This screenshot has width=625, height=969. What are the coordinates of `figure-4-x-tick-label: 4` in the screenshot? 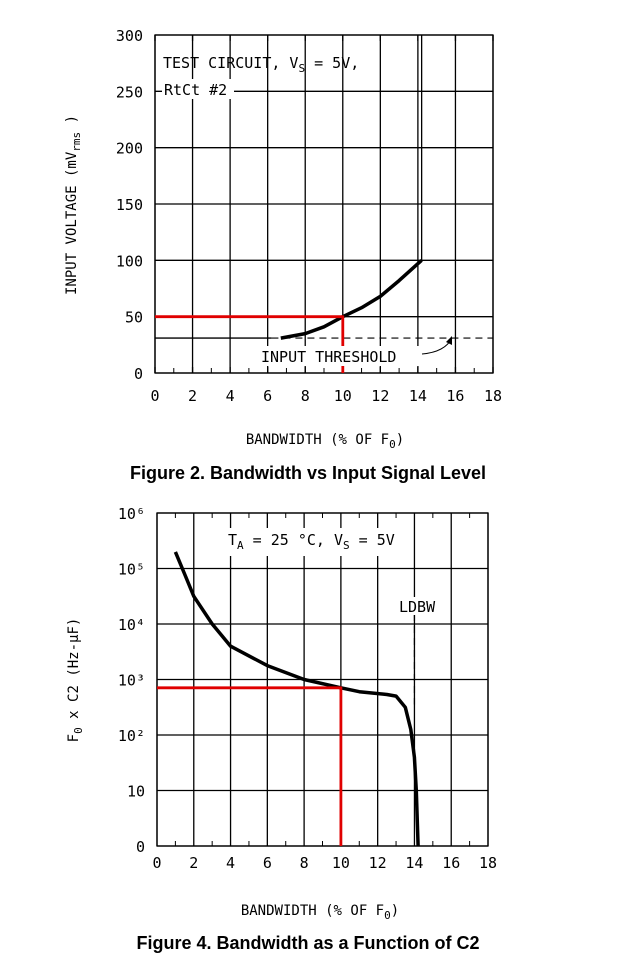 It's located at (230, 863).